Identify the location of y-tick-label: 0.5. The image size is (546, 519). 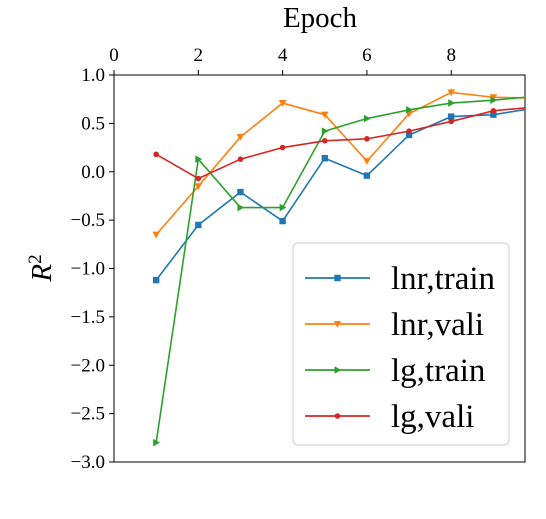
(93, 123).